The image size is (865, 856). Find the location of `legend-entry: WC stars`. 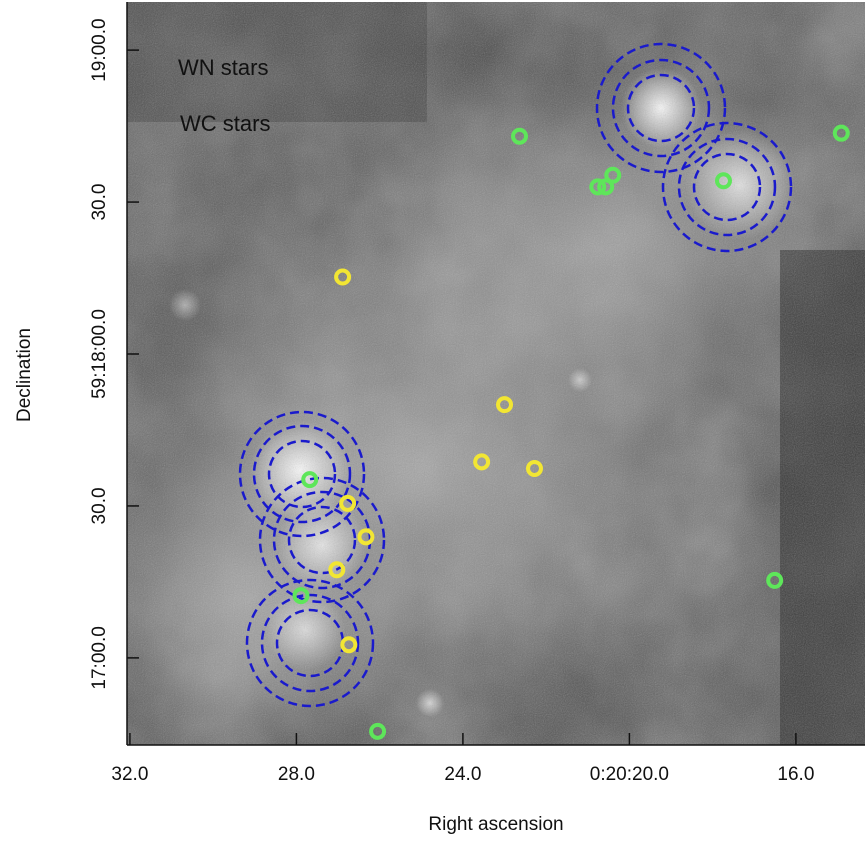

legend-entry: WC stars is located at coordinates (225, 123).